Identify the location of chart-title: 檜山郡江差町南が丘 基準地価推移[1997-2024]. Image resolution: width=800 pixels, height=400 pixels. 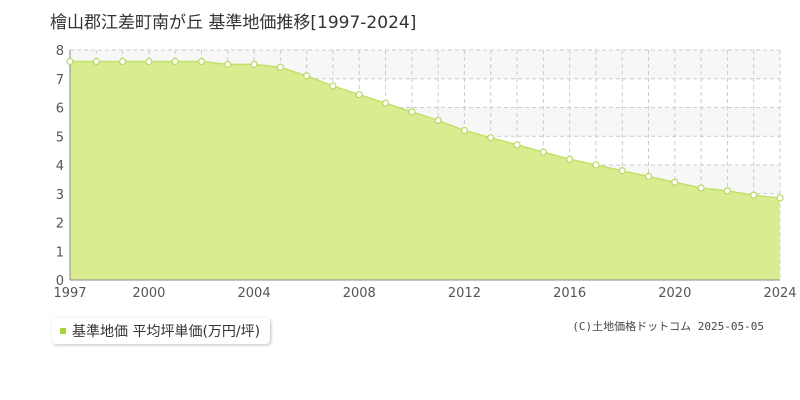
(233, 23).